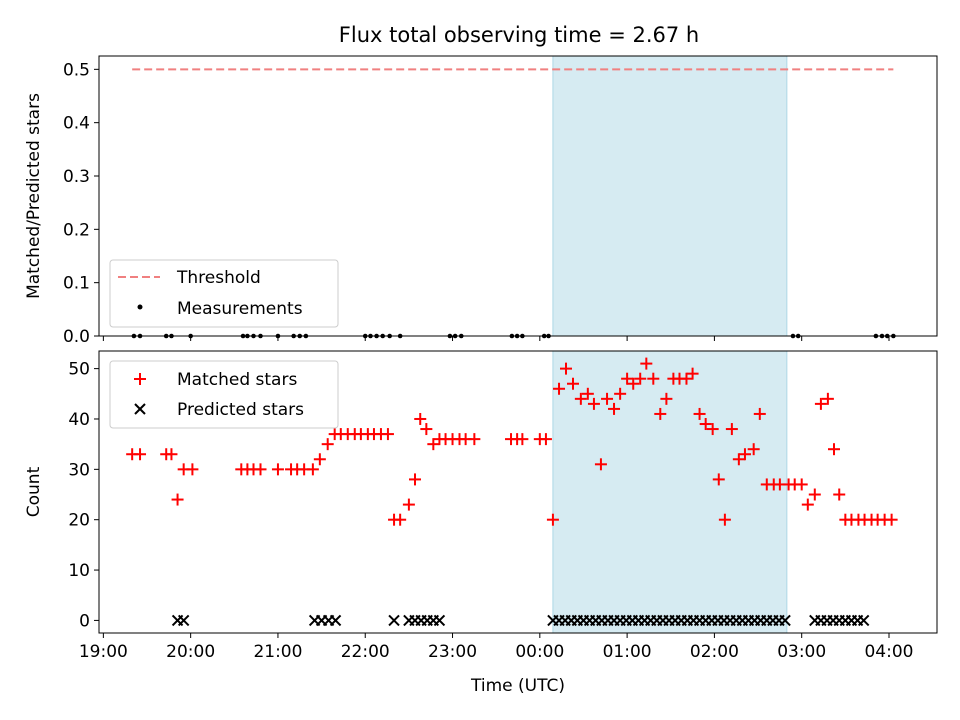  I want to click on highlight-span, so click(670, 196).